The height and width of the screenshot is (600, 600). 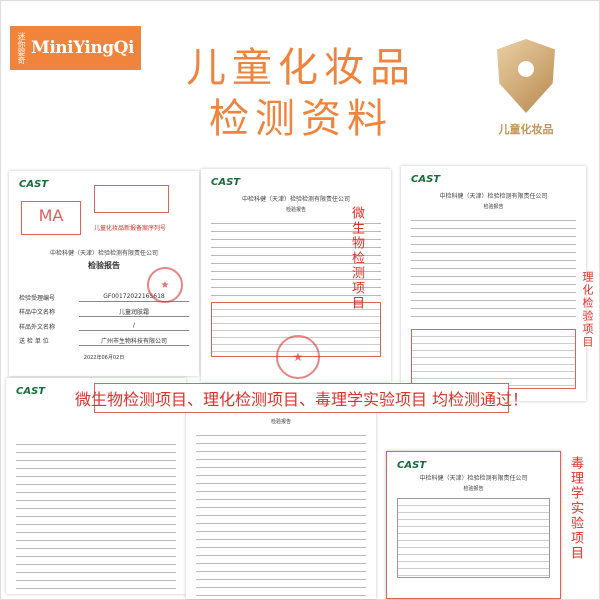 I want to click on shield-child-icon, so click(x=526, y=76).